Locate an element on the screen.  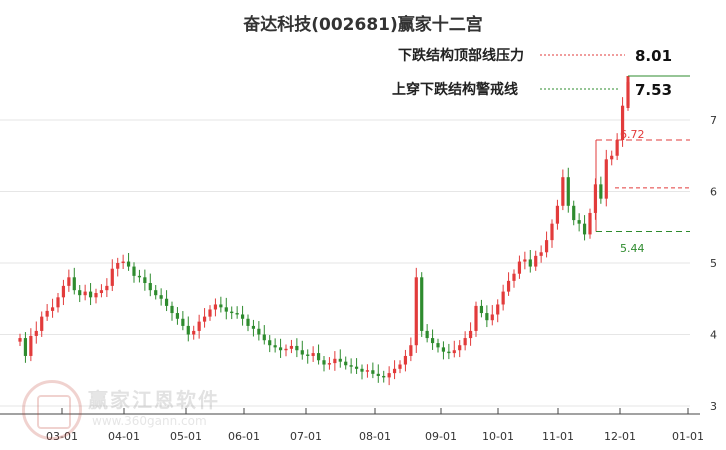
x-tick-label: 10-01 is located at coordinates (498, 436).